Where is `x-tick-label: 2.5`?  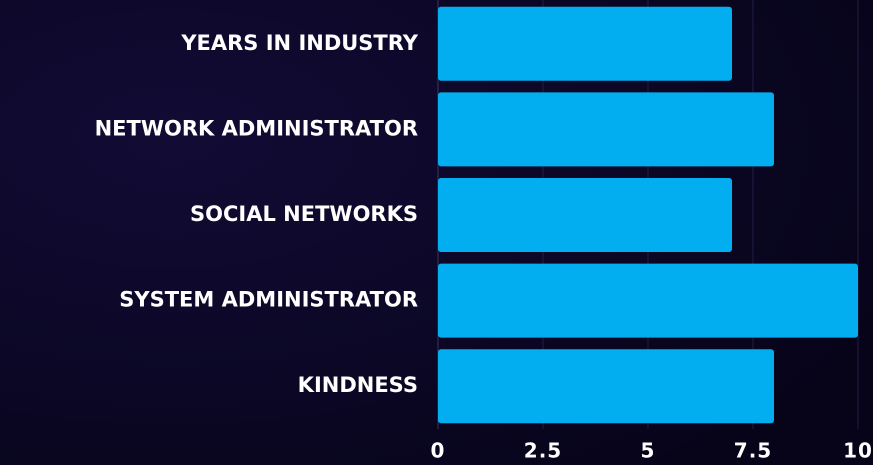
x-tick-label: 2.5 is located at coordinates (543, 451).